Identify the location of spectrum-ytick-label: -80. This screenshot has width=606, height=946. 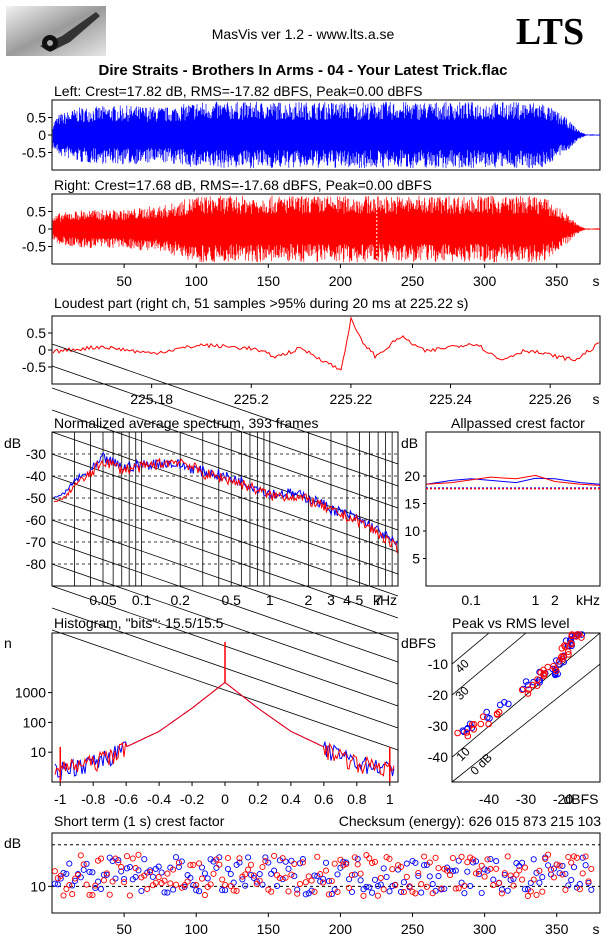
(36, 564).